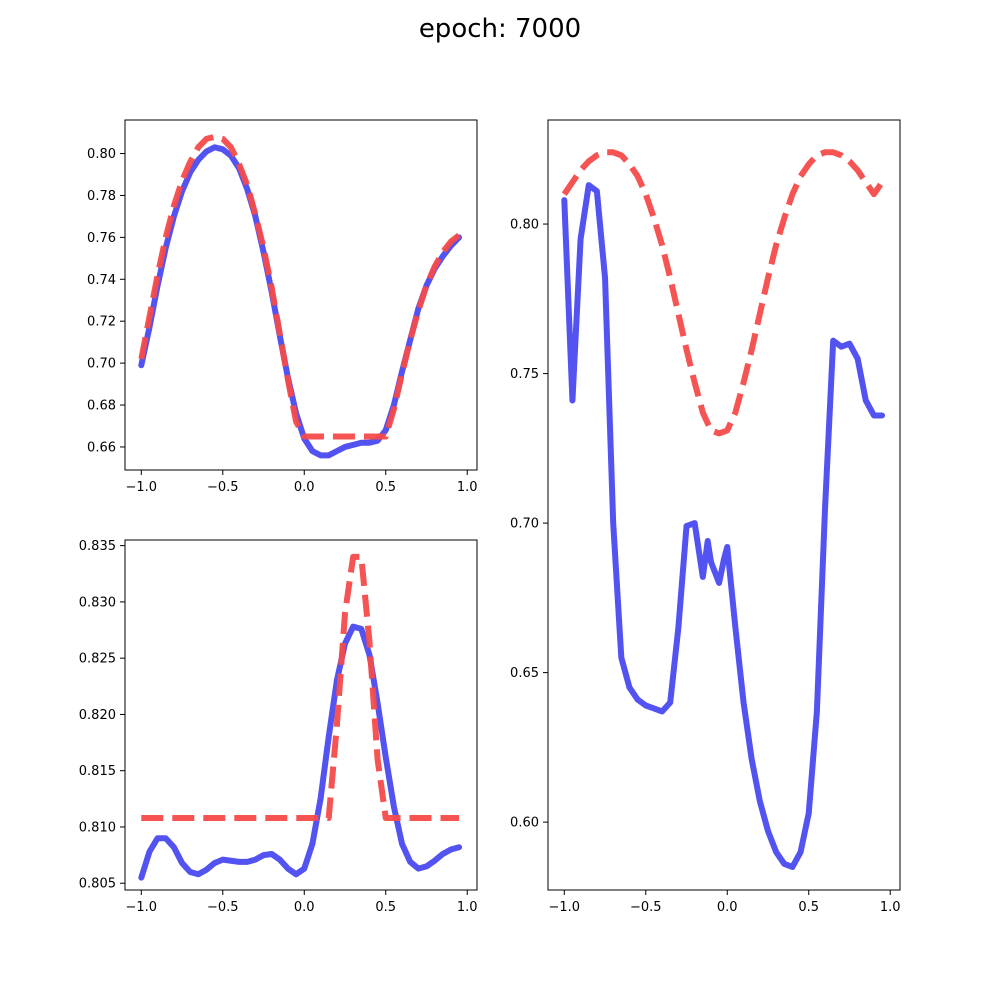 Image resolution: width=1000 pixels, height=1000 pixels. Describe the element at coordinates (142, 907) in the screenshot. I see `bottom-left-x-tick-label: −1.0` at that location.